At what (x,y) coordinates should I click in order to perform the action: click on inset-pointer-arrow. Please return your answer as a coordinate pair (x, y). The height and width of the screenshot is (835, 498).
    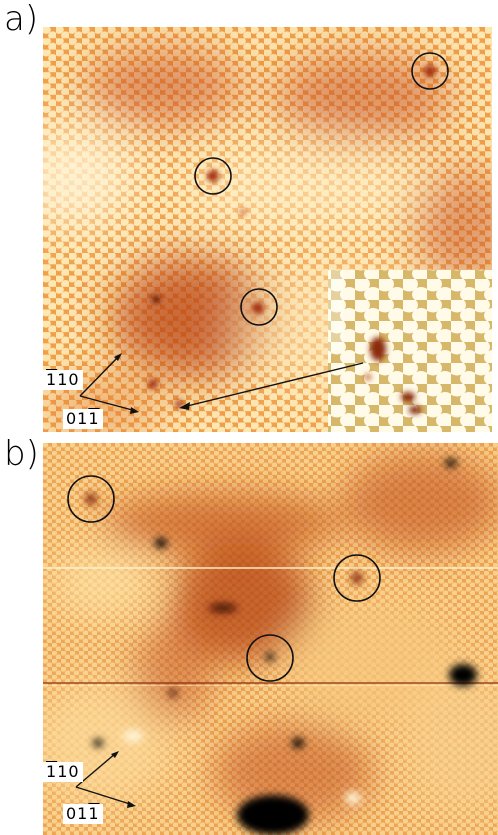
    Looking at the image, I should click on (273, 385).